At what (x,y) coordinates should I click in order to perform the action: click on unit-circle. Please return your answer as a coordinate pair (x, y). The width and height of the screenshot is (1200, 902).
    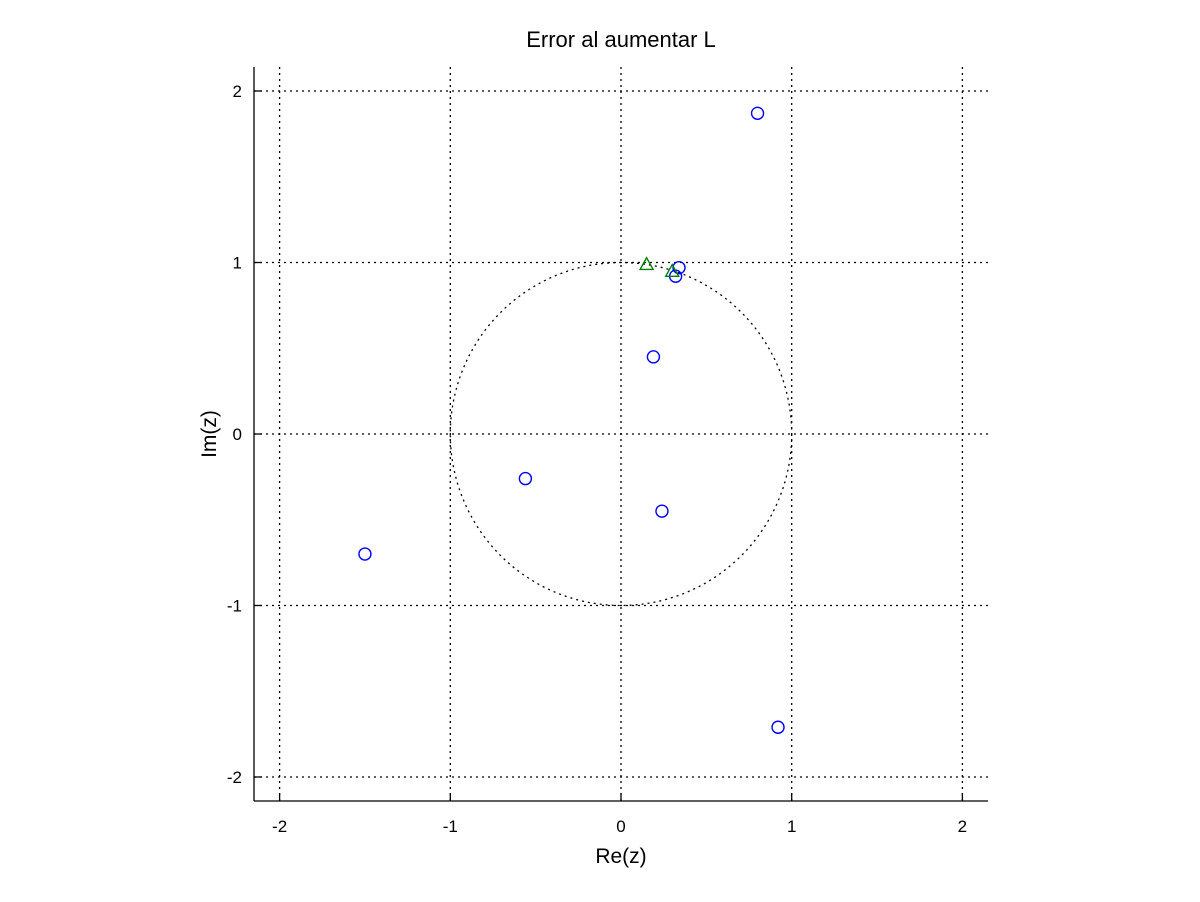
    Looking at the image, I should click on (621, 434).